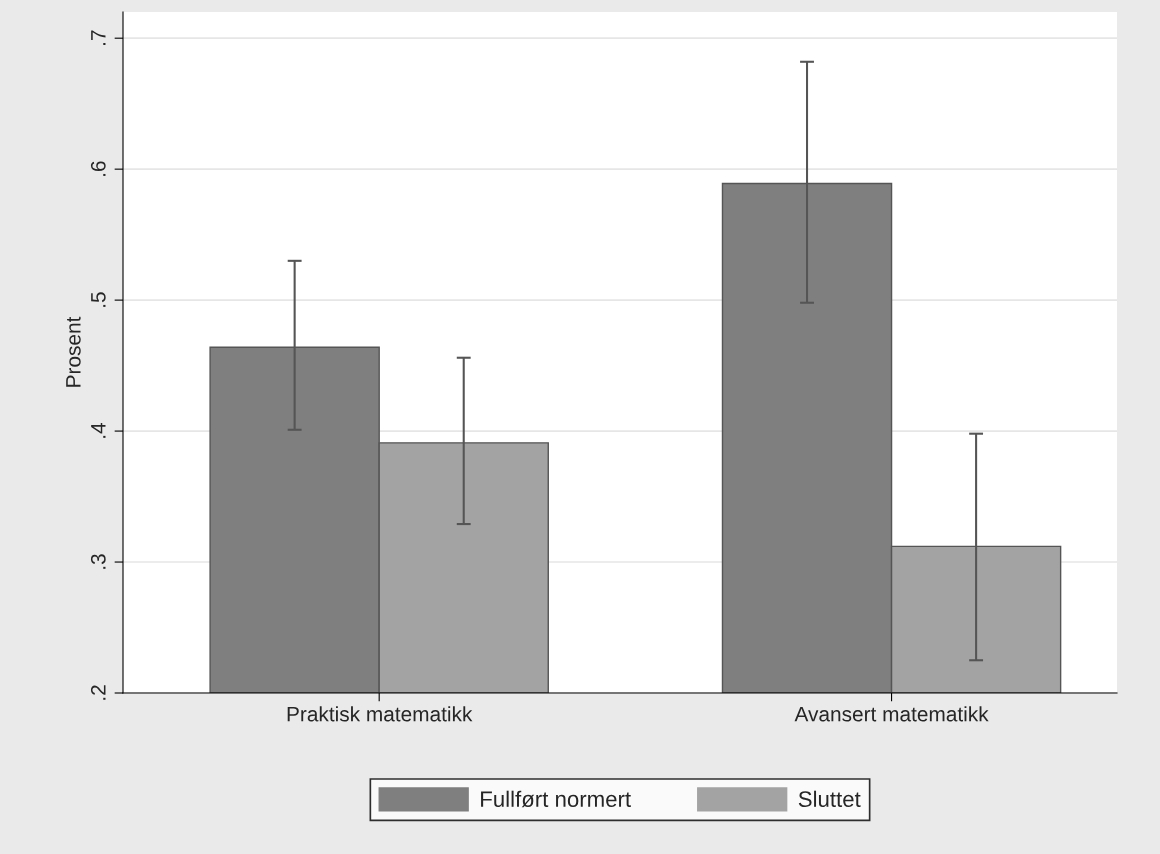  What do you see at coordinates (829, 799) in the screenshot?
I see `legend-label: Sluttet` at bounding box center [829, 799].